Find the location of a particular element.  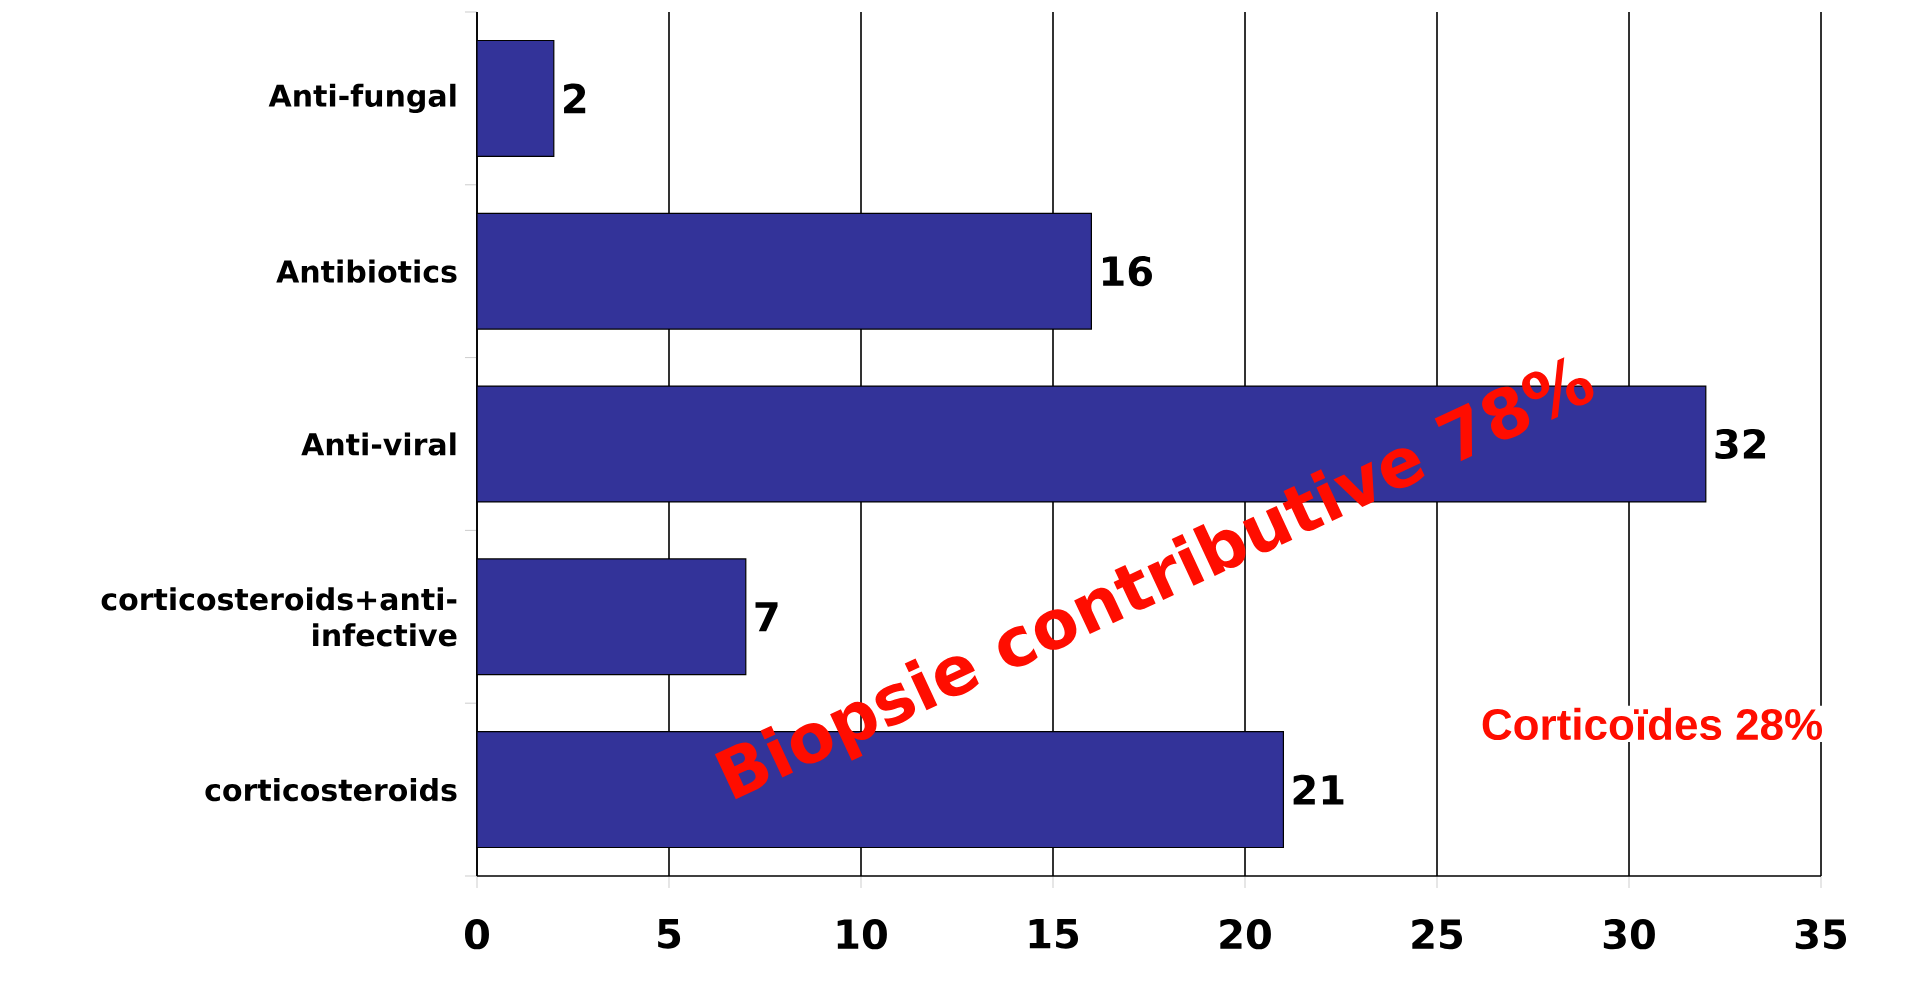

data-label: 32 is located at coordinates (1740, 444).